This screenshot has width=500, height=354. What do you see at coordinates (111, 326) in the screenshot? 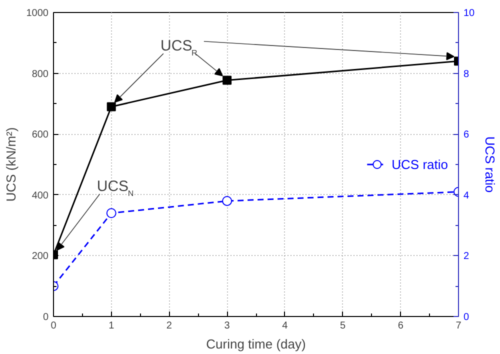
I see `x-tick-label: 1` at bounding box center [111, 326].